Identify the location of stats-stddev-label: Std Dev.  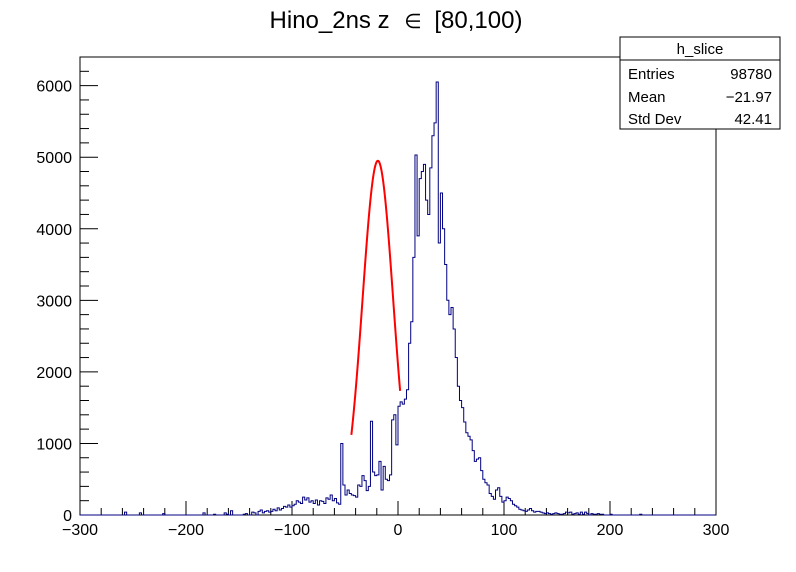
(655, 119).